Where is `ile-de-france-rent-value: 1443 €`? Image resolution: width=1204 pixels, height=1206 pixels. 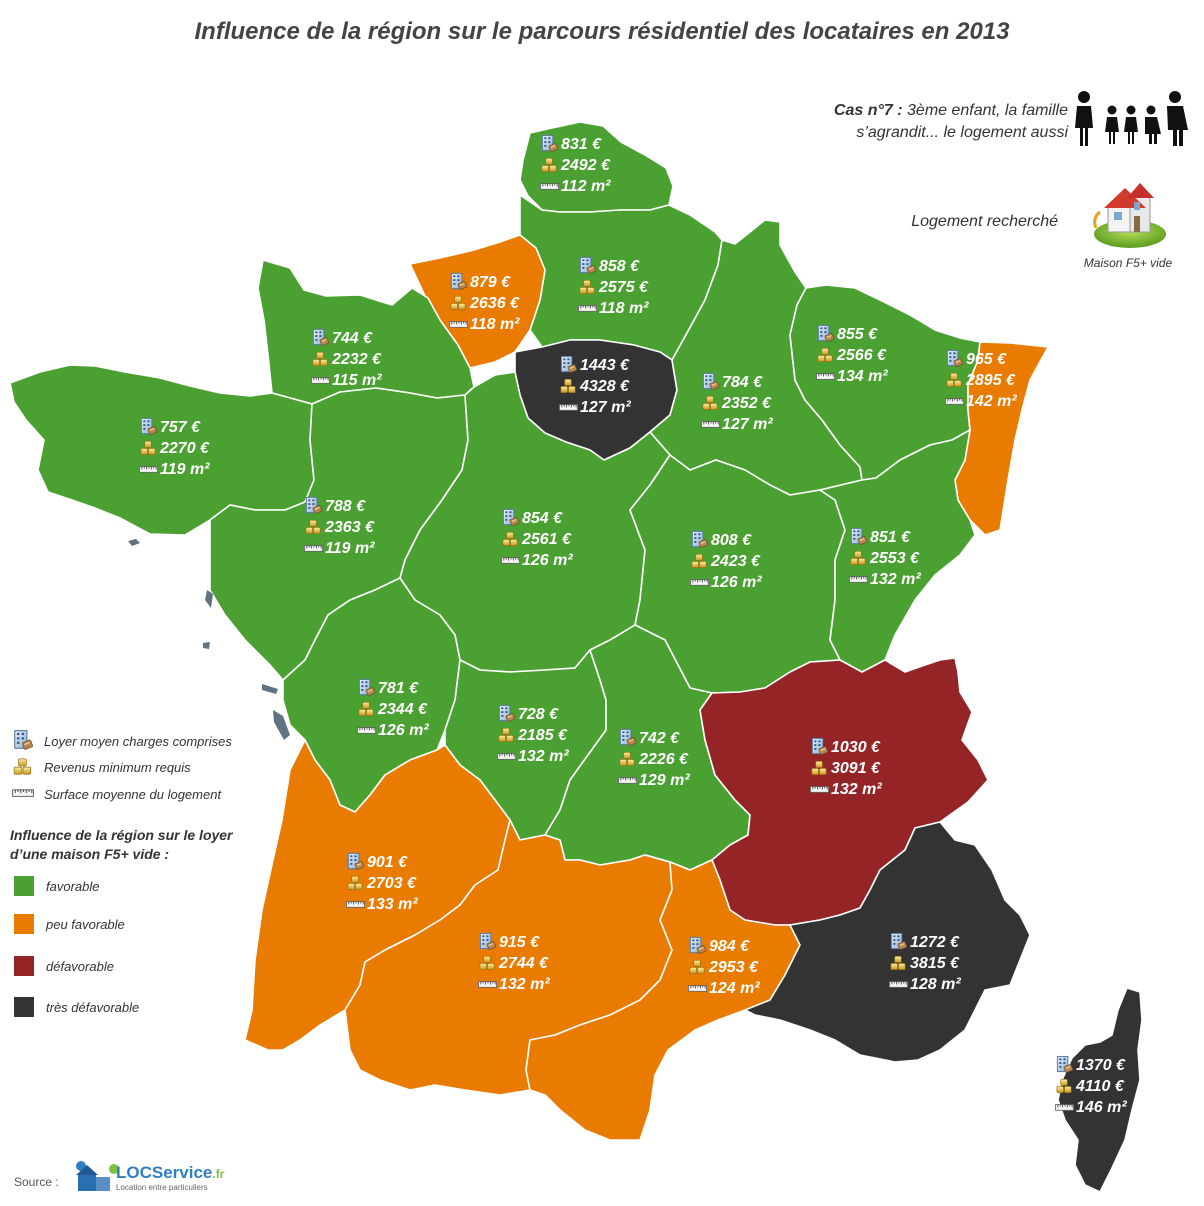
ile-de-france-rent-value: 1443 € is located at coordinates (605, 365).